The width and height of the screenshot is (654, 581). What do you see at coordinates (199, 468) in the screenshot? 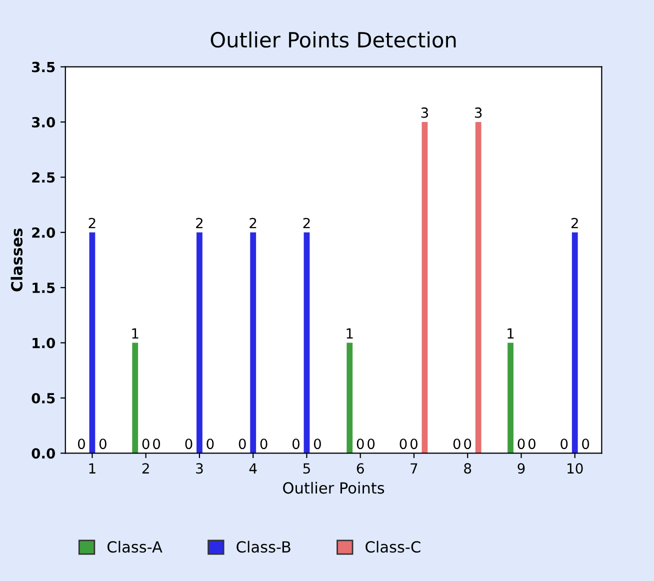
I see `x-tick-label: 3` at bounding box center [199, 468].